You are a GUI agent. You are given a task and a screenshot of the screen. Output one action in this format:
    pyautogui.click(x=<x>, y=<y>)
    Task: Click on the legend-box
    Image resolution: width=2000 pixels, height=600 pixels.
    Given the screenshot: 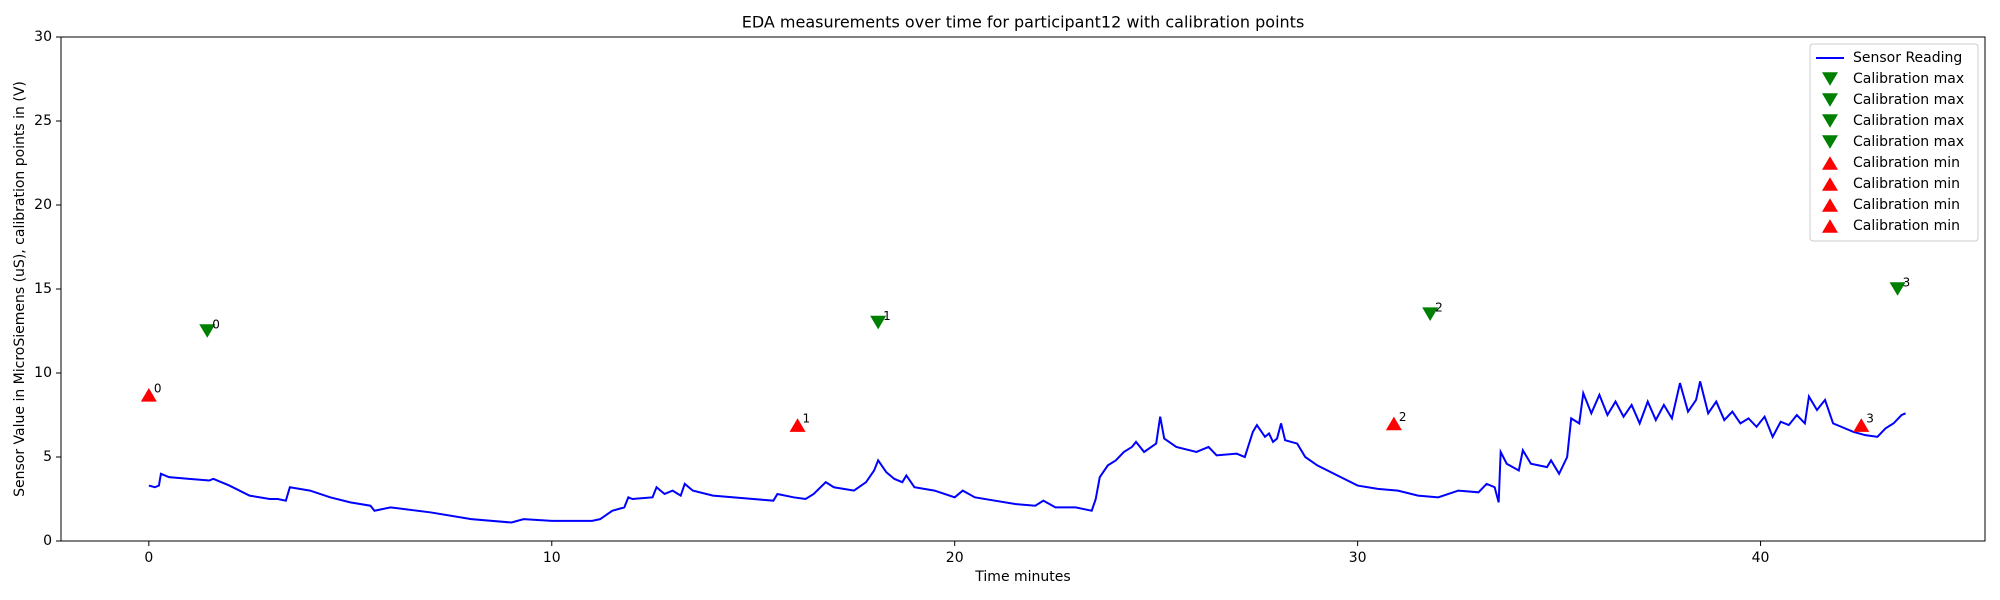 What is the action you would take?
    pyautogui.click(x=1894, y=142)
    